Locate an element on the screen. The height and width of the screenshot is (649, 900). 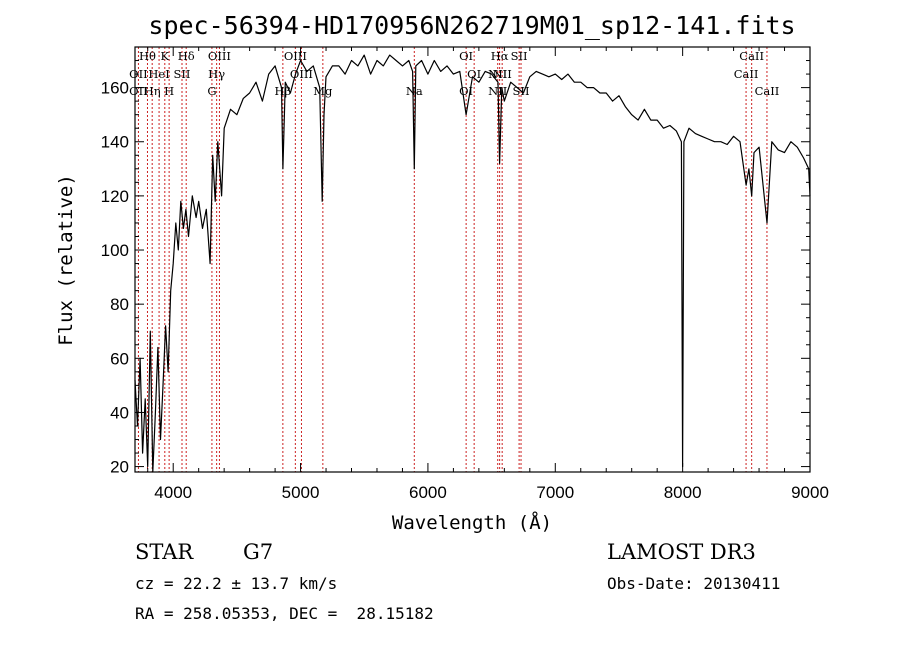
y-tick-label: 120 is located at coordinates (115, 196).